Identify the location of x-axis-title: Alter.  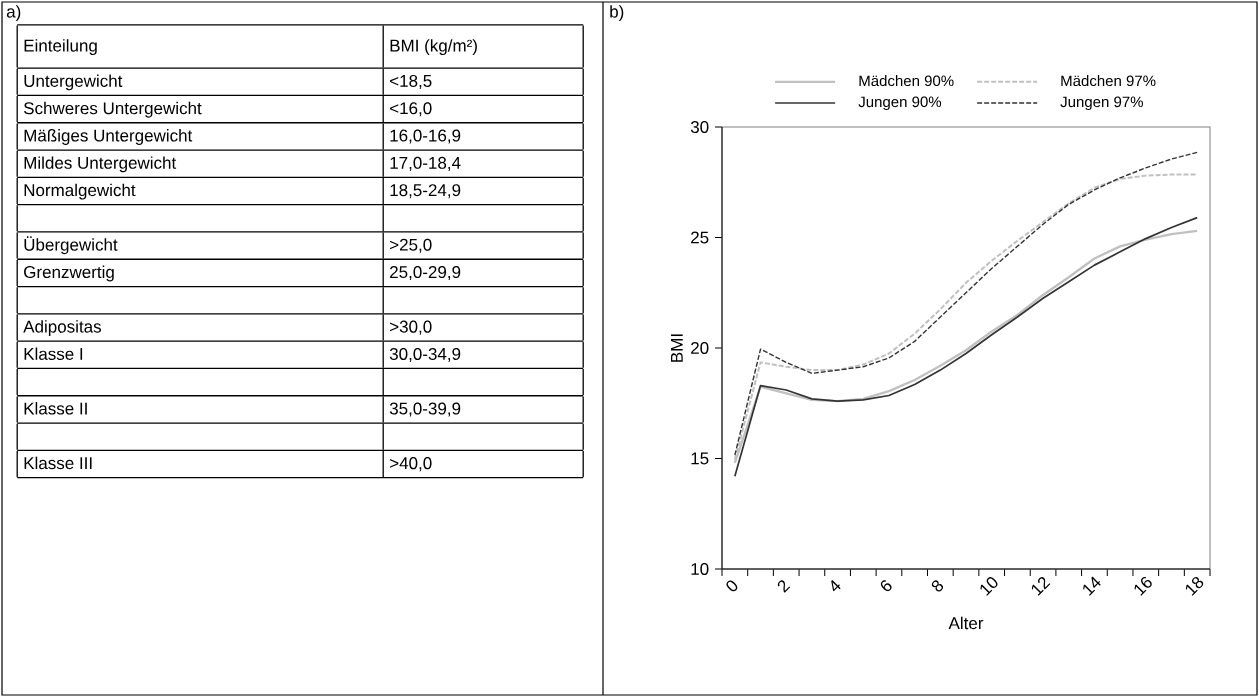
(966, 623).